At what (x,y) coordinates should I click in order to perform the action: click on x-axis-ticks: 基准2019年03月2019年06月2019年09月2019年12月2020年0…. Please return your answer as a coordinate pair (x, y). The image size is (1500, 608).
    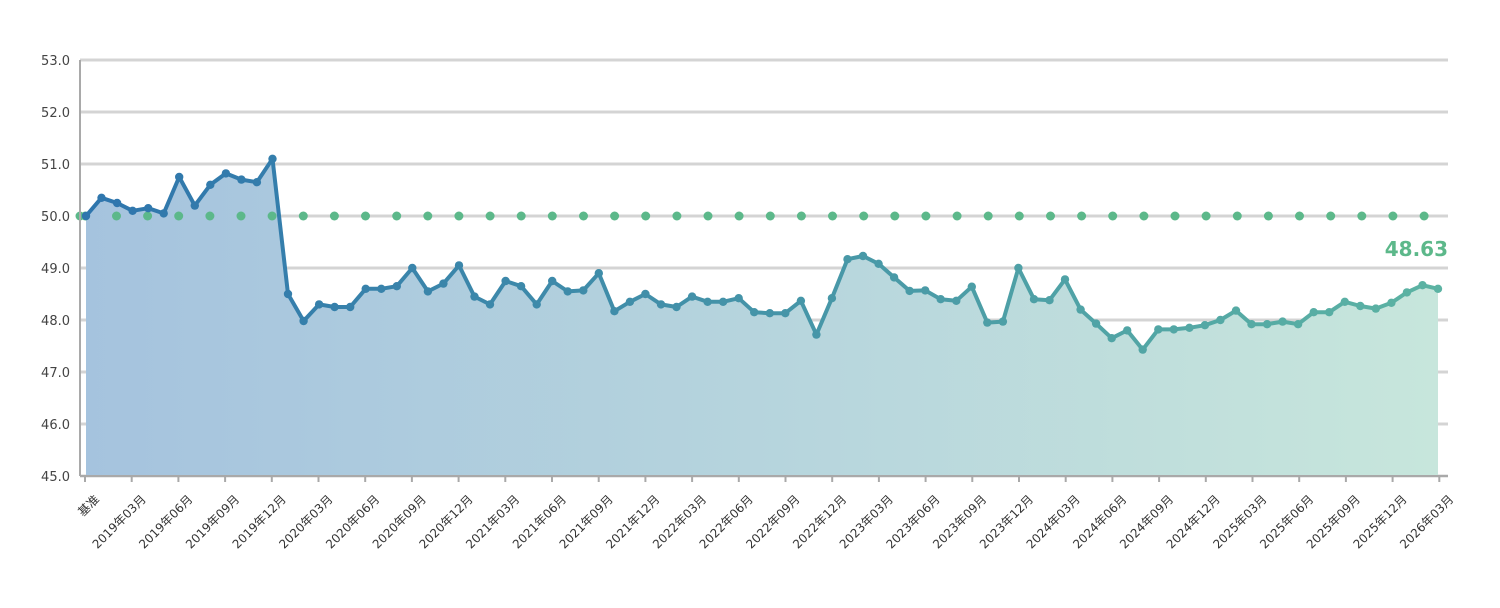
    Looking at the image, I should click on (765, 513).